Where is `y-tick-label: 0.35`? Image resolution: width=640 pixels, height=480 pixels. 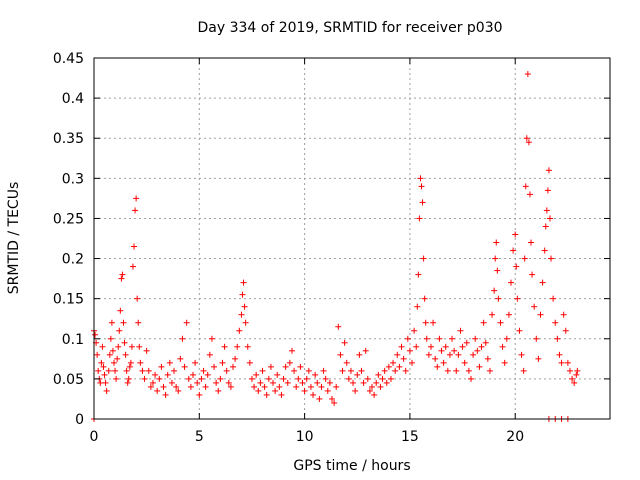
y-tick-label: 0.35 is located at coordinates (68, 139).